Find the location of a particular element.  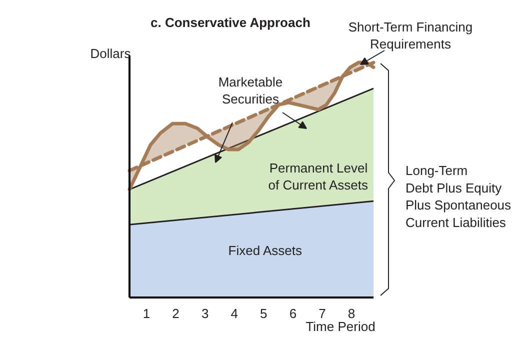

series-label: Fixed Assets is located at coordinates (265, 250).